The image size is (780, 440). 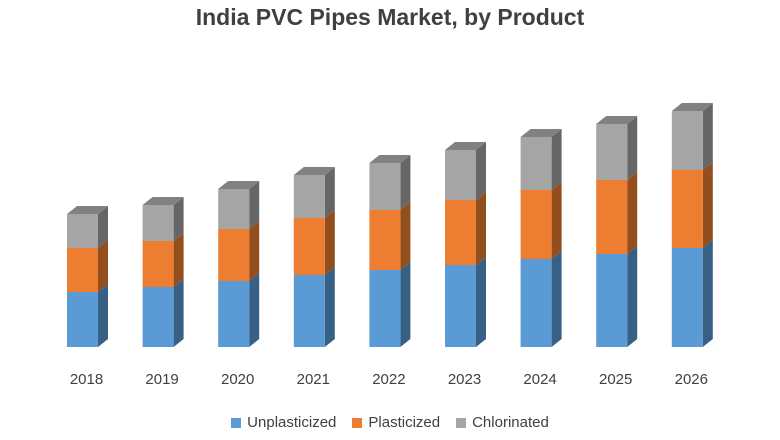 What do you see at coordinates (556, 159) in the screenshot?
I see `bar-side-chlorinated-2024` at bounding box center [556, 159].